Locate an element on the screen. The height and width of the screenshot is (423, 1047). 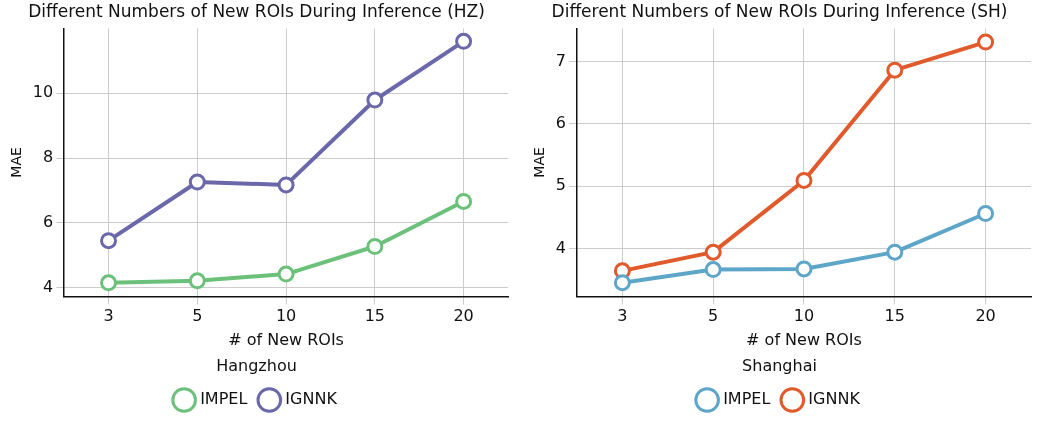
chart-title: Different Numbers of New ROIs During Inference (HZ) is located at coordinates (256, 10).